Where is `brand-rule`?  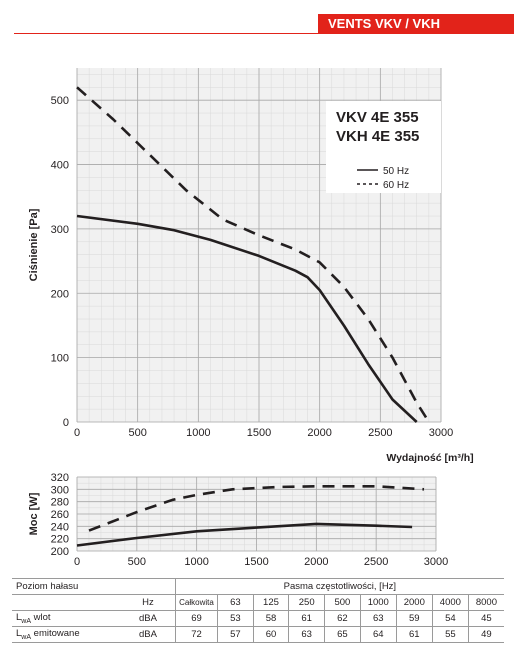 brand-rule is located at coordinates (264, 33).